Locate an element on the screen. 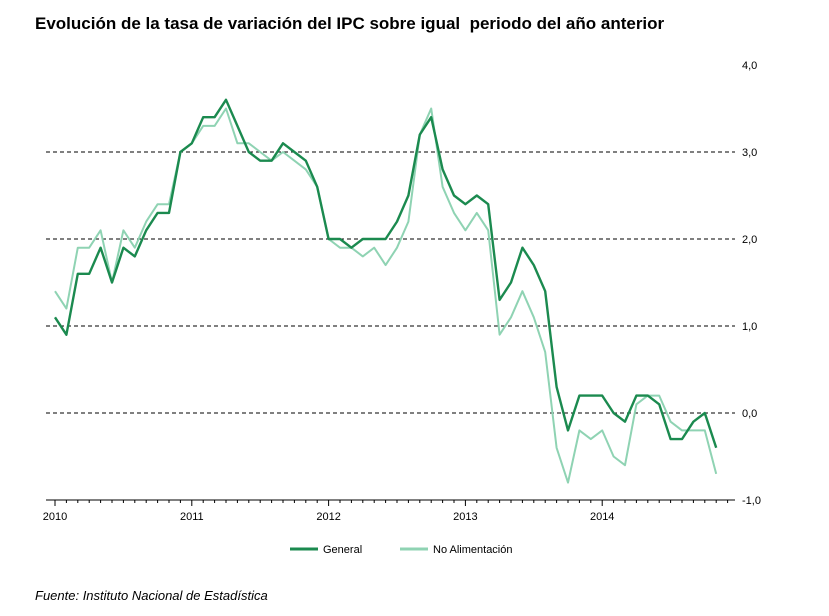  x-tick-labels: 2010 2011 2012 2013 2014 is located at coordinates (329, 517).